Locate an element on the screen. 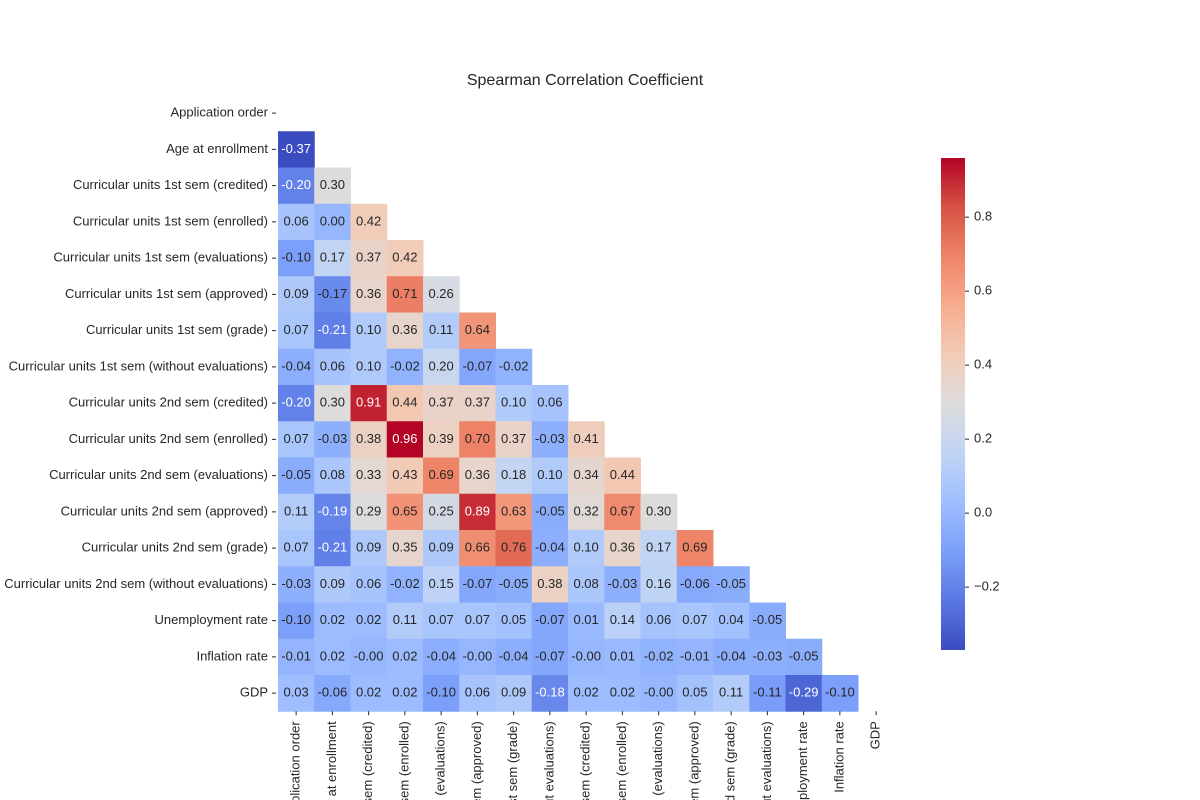 This screenshot has height=800, width=1200. cell-label: 0.03 is located at coordinates (295, 692).